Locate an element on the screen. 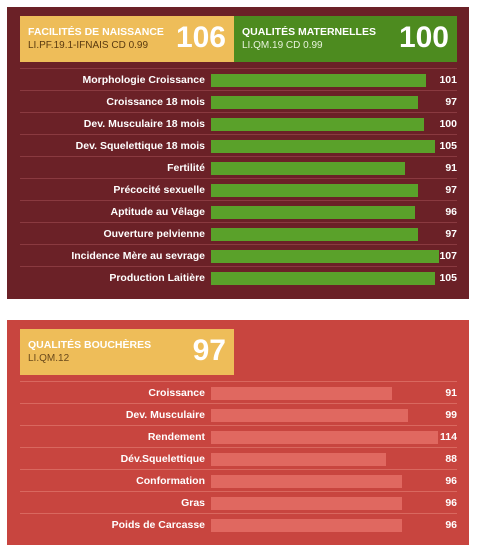  index-label: Dév.Squelettique is located at coordinates (162, 459).